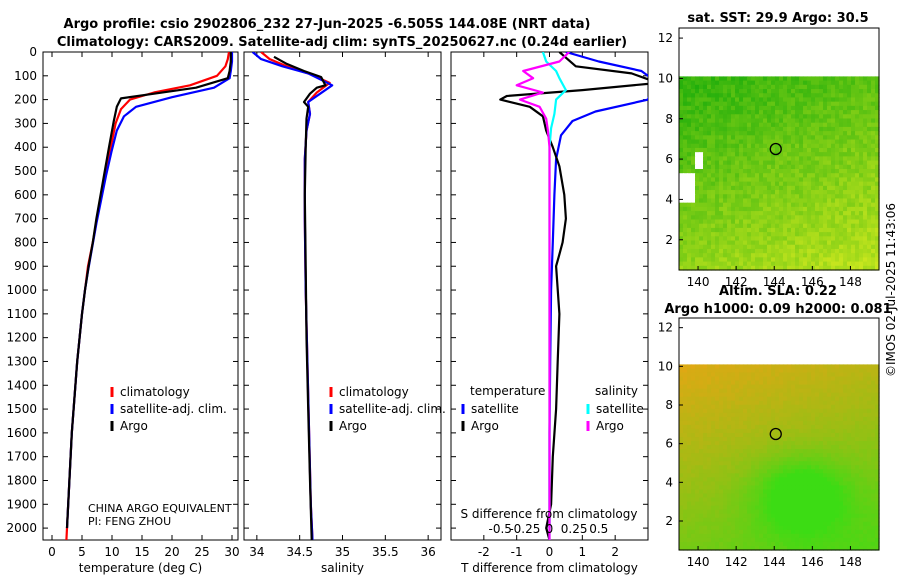 The height and width of the screenshot is (584, 900). I want to click on map-x-tick-label: 142, so click(736, 282).